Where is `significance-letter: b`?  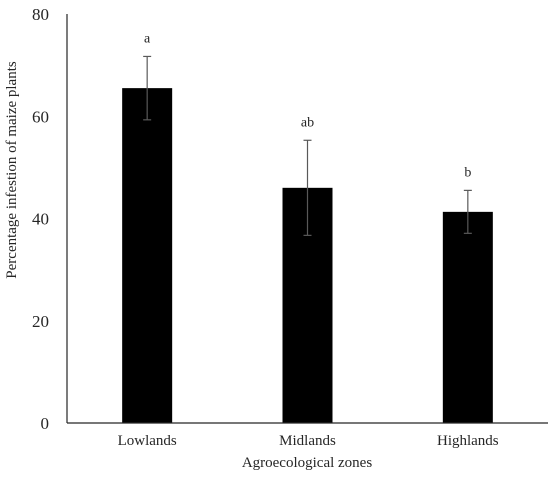 significance-letter: b is located at coordinates (467, 172).